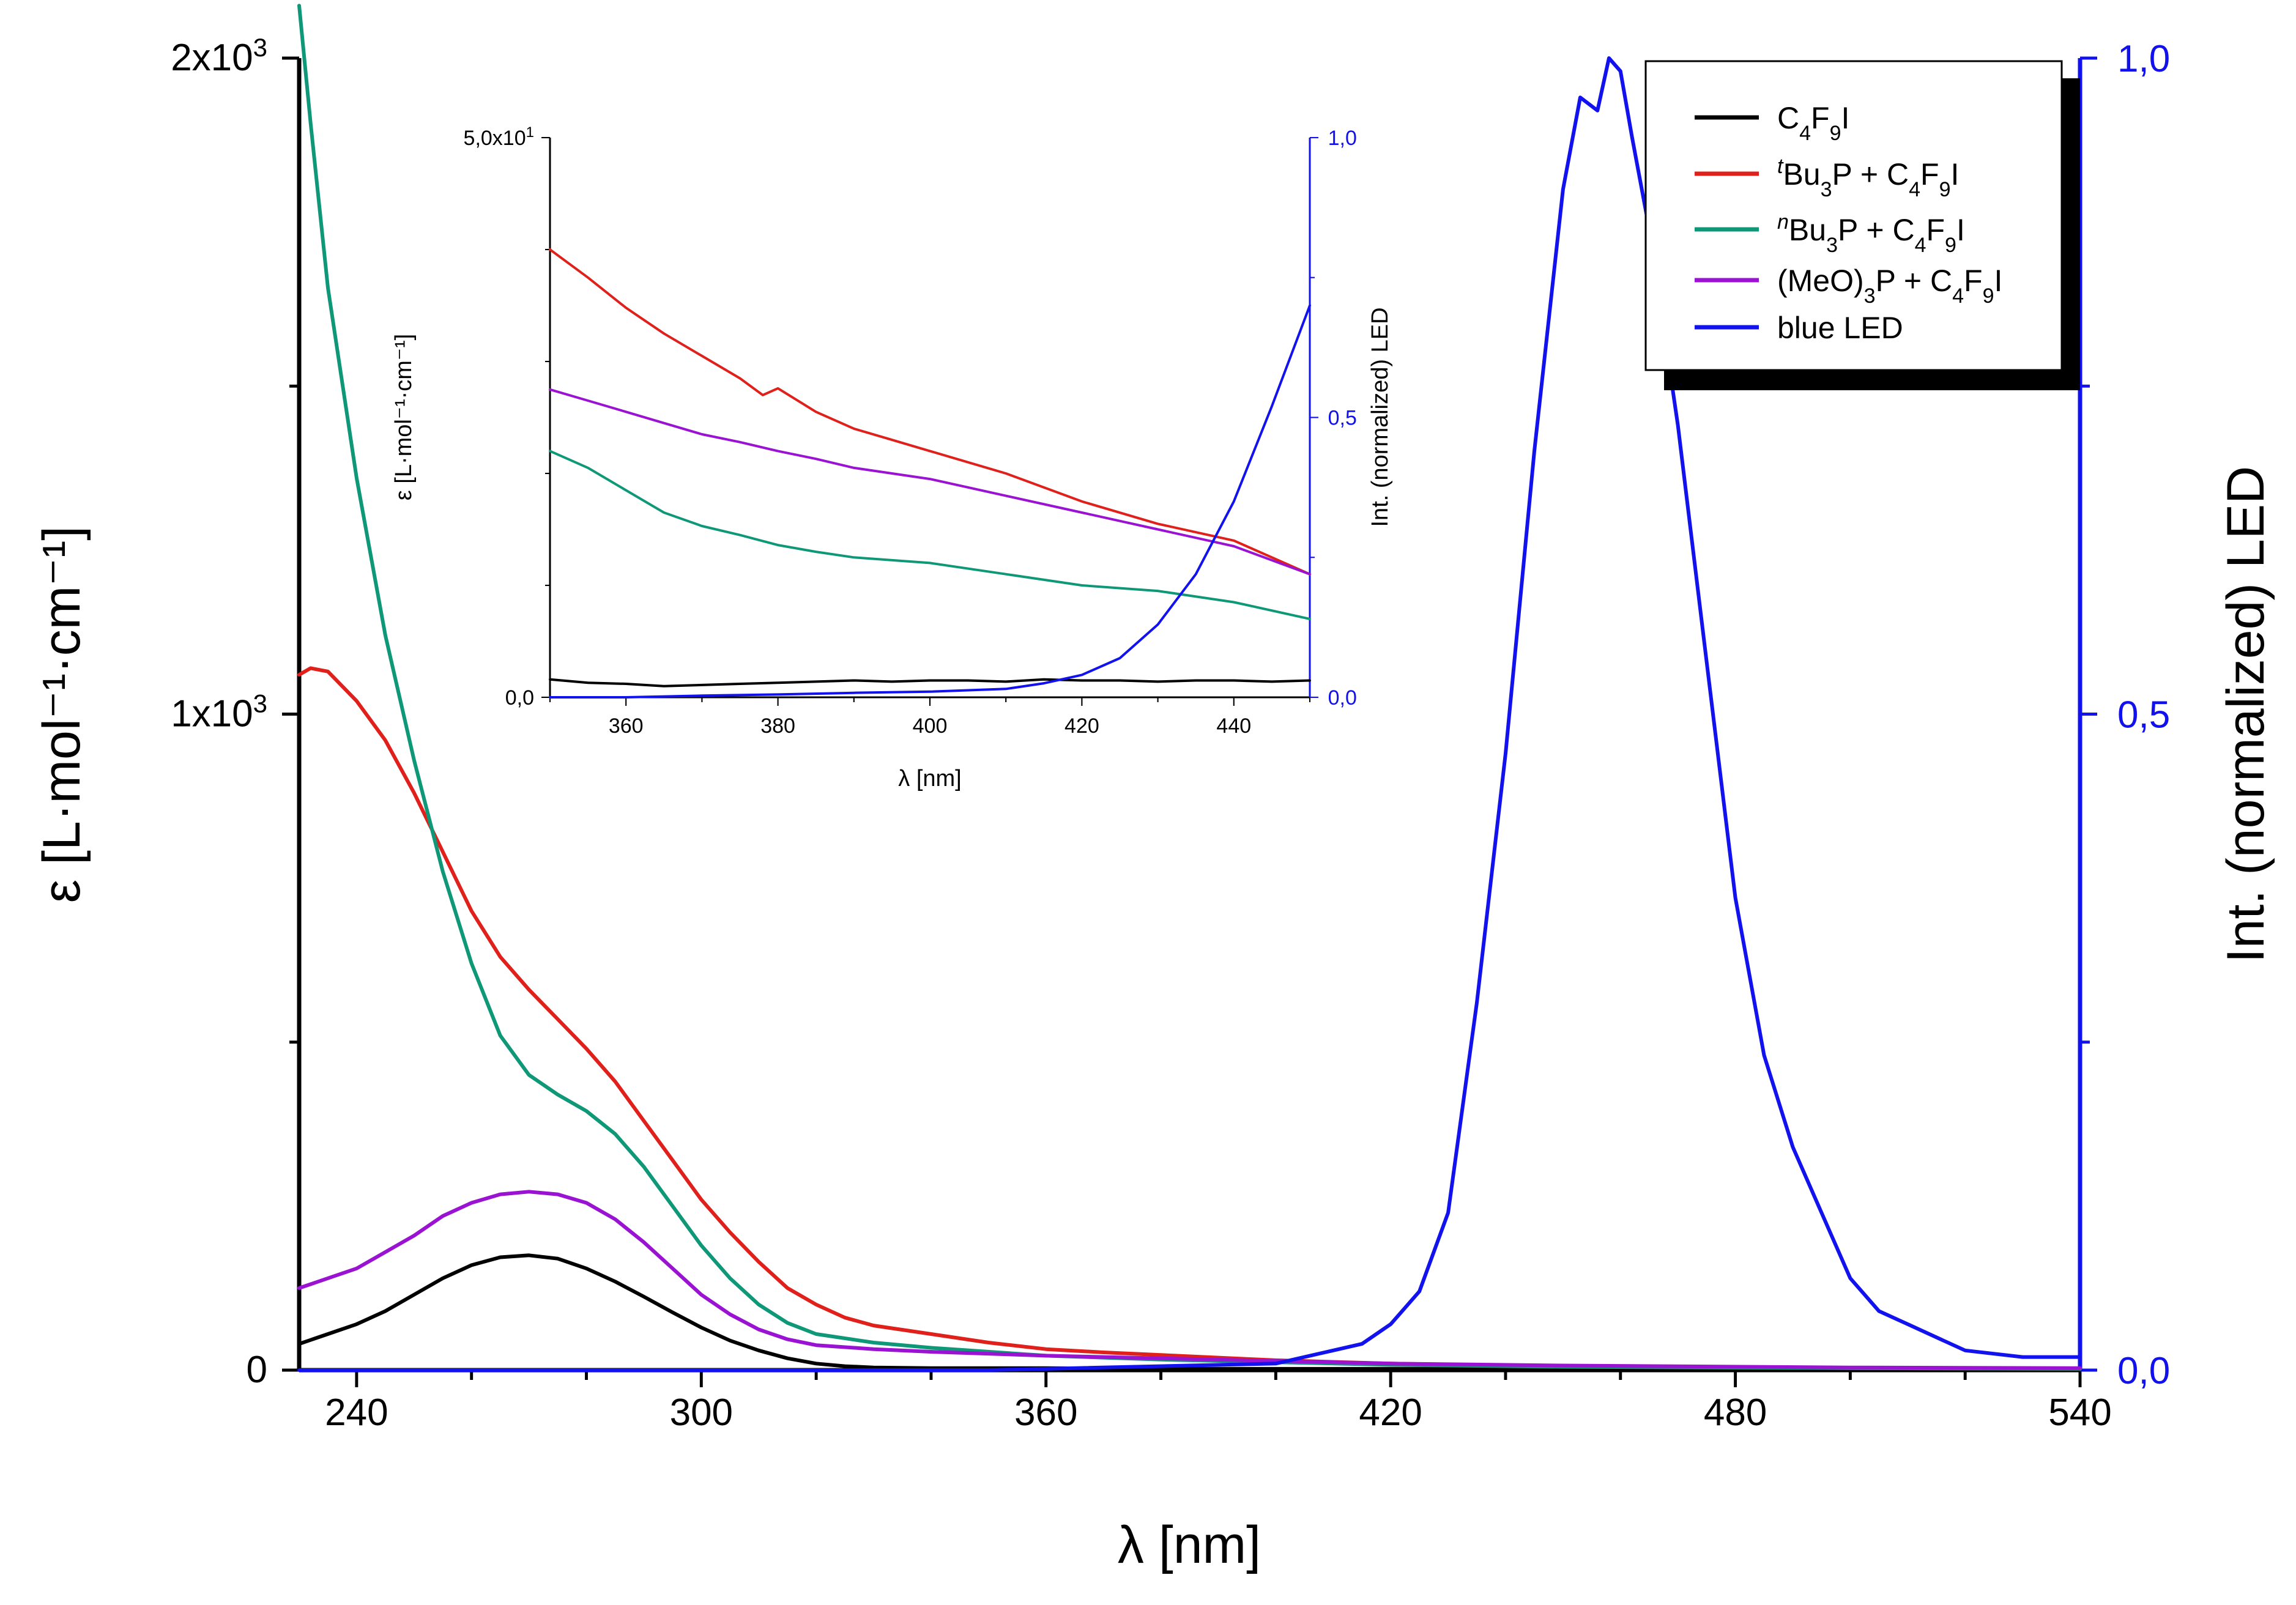 The height and width of the screenshot is (1605, 2296). I want to click on inset-y-tick-label-0: 0,0, so click(519, 698).